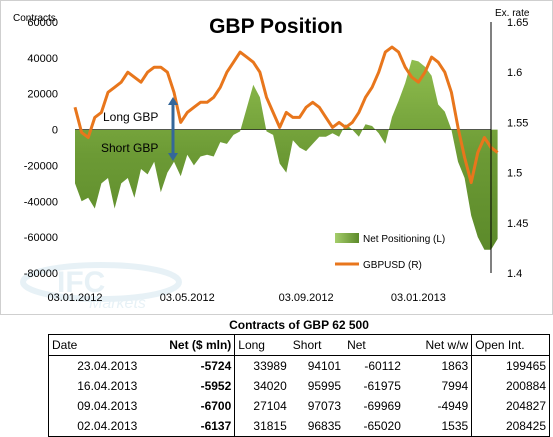 The height and width of the screenshot is (437, 553). What do you see at coordinates (94, 345) in the screenshot?
I see `header-date: Date` at bounding box center [94, 345].